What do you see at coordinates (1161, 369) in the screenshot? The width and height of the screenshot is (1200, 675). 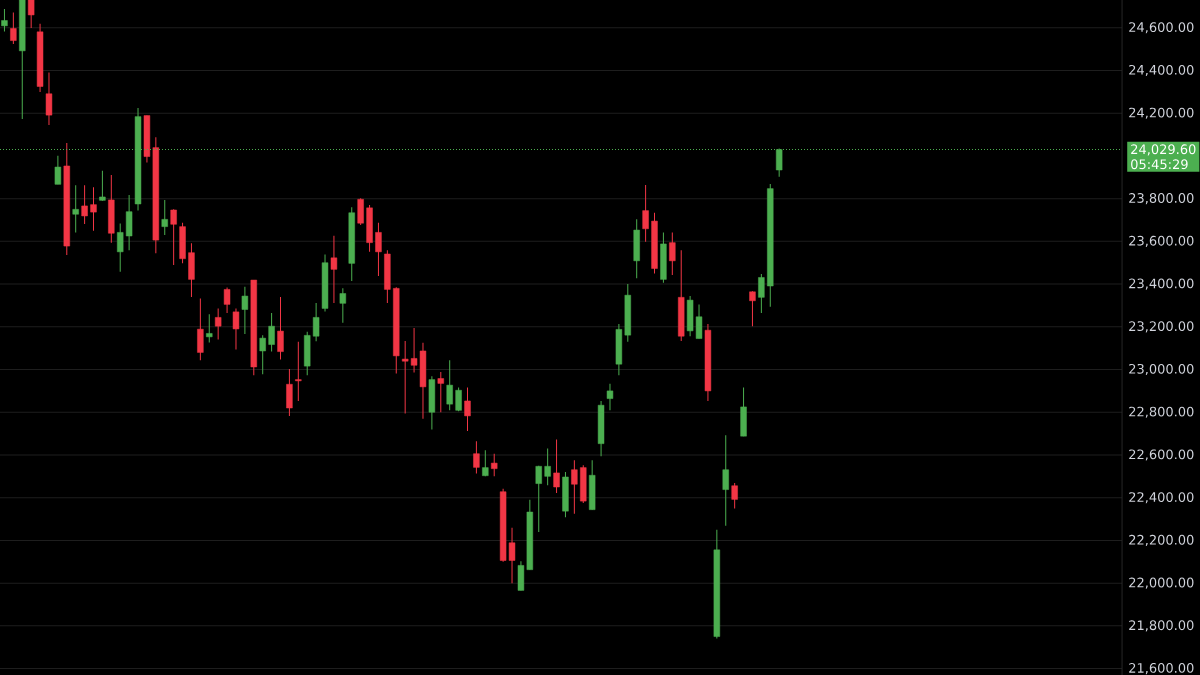 I see `y-tick-label: 23,000.00` at bounding box center [1161, 369].